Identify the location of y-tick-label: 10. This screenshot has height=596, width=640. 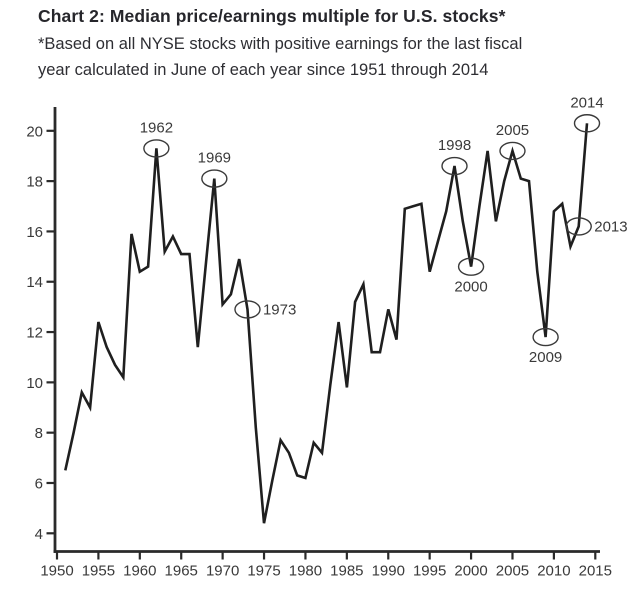
(34, 383).